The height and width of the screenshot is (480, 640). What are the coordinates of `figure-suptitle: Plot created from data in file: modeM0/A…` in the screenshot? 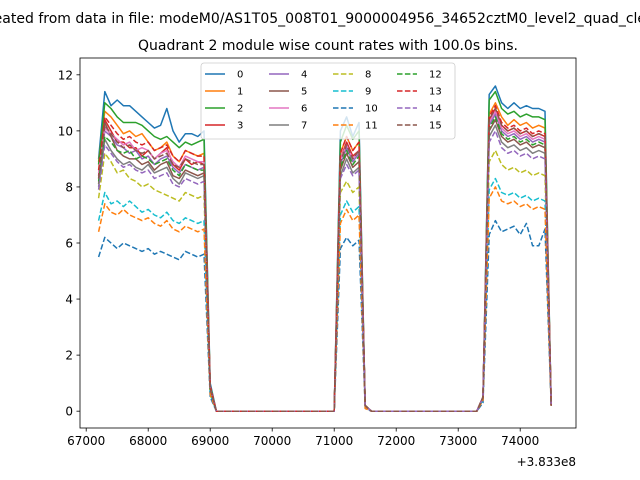 It's located at (320, 19).